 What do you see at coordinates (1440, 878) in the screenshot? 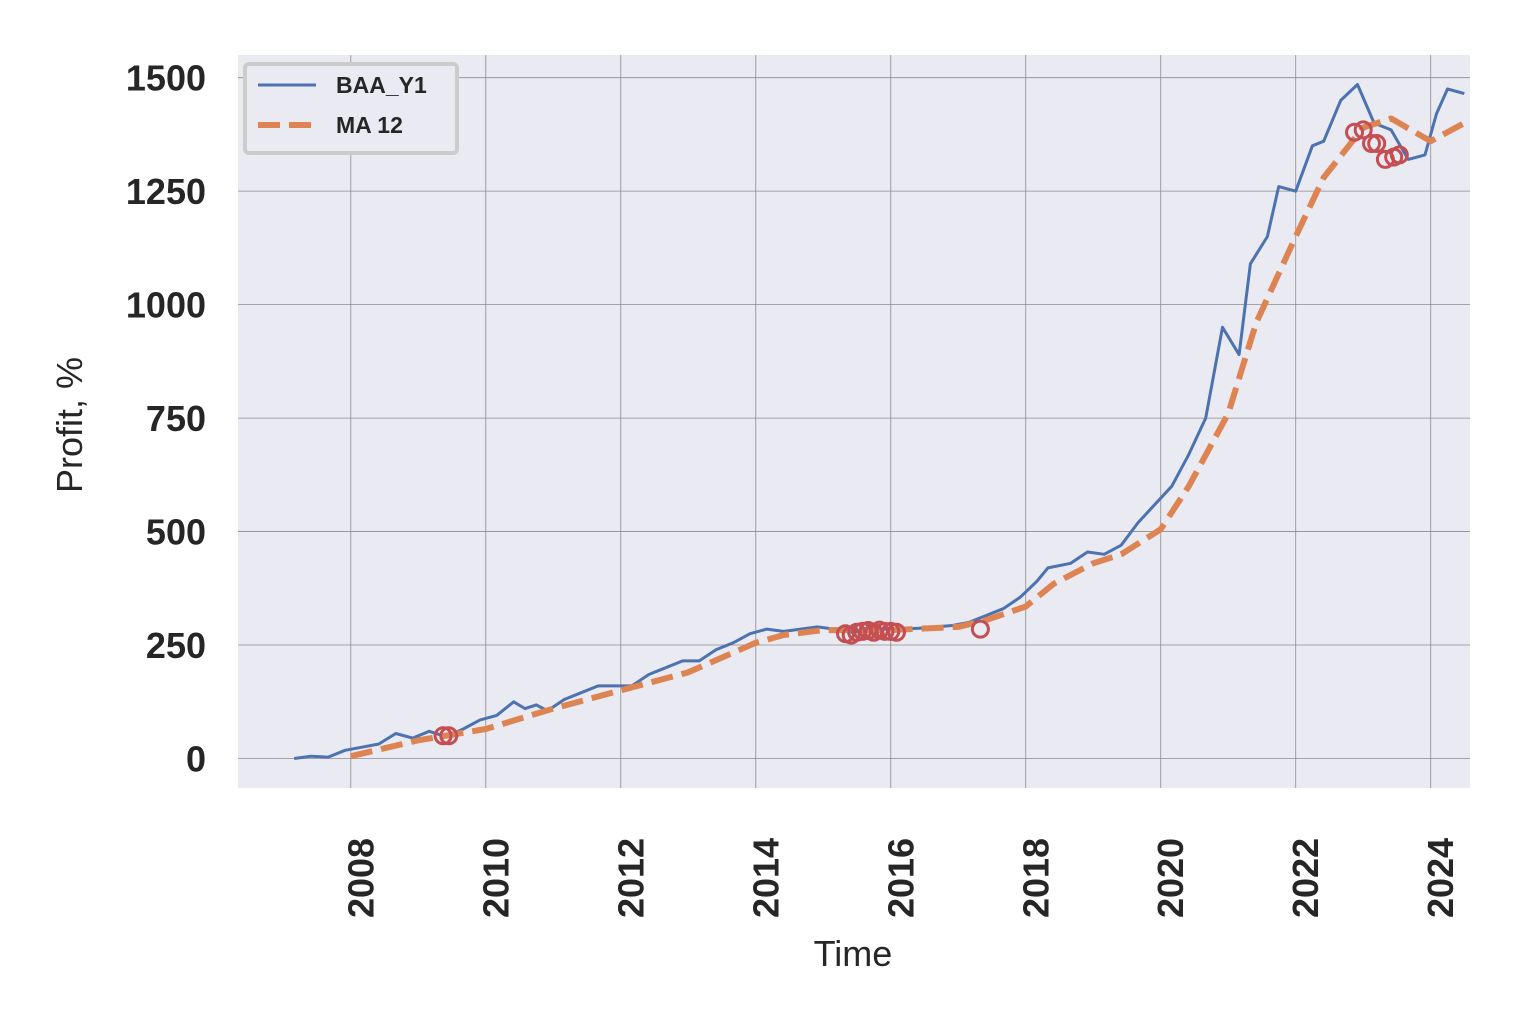
I see `x-tick-label: 2024` at bounding box center [1440, 878].